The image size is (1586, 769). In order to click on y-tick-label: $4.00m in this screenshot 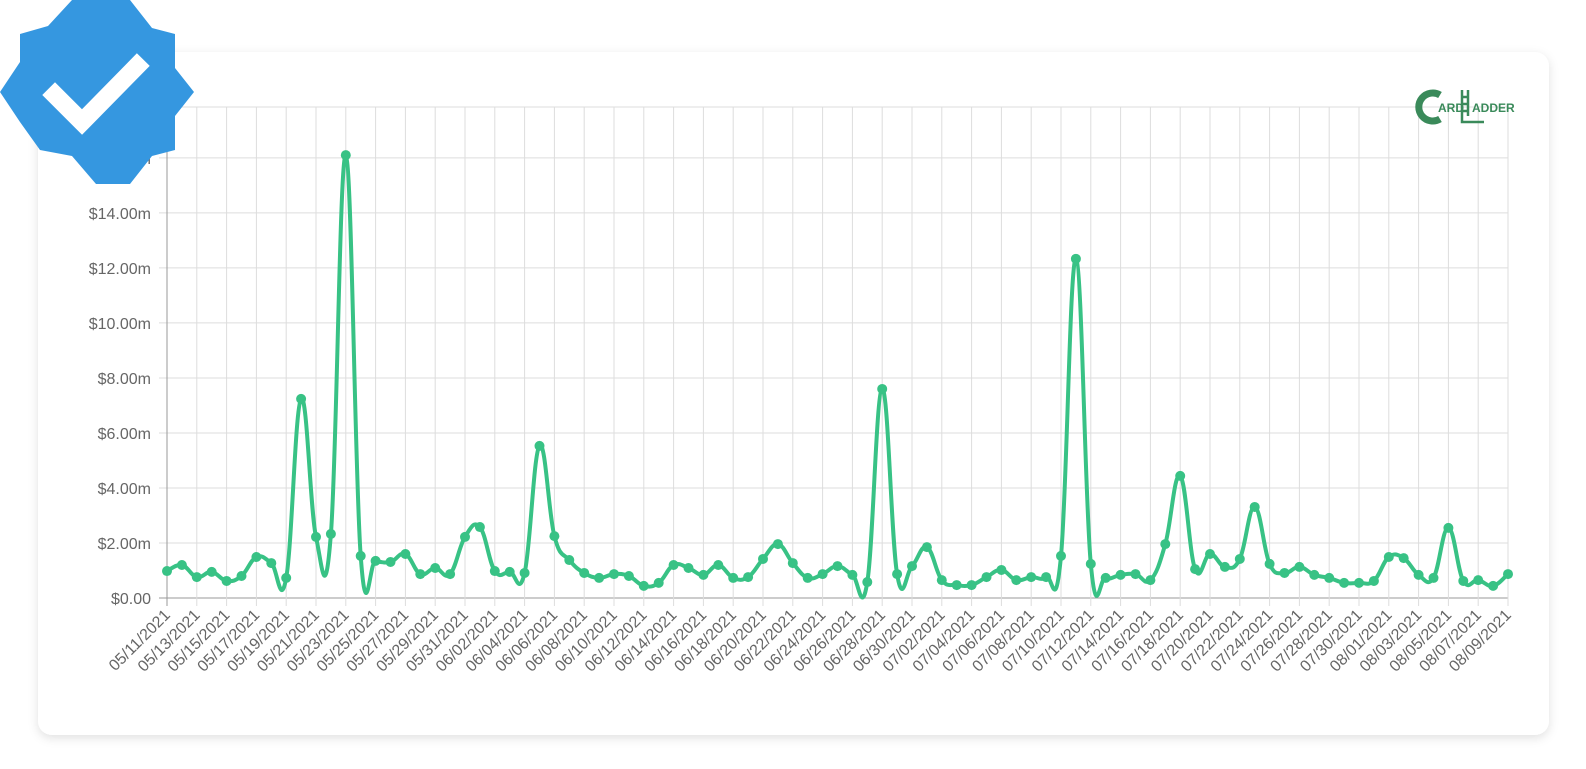, I will do `click(124, 489)`.